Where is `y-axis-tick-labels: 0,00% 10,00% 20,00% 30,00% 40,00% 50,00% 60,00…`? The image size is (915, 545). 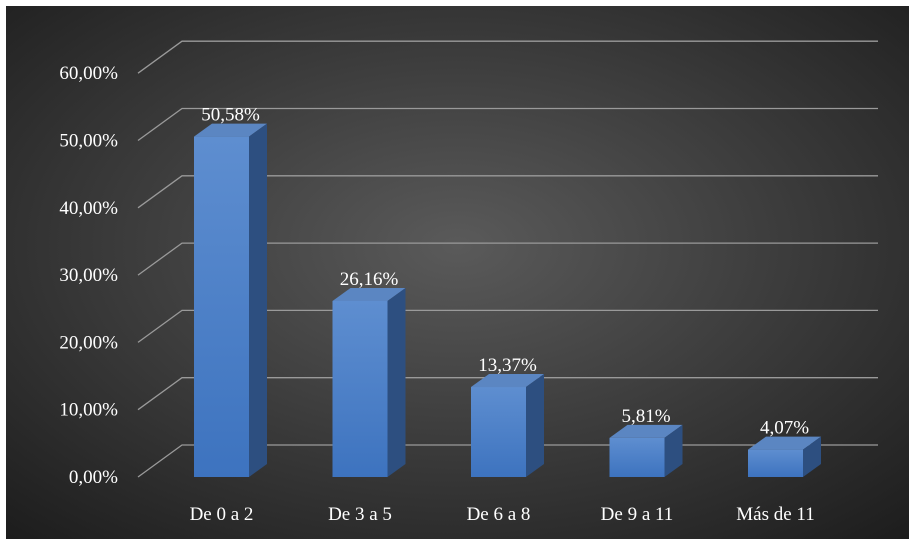 y-axis-tick-labels: 0,00% 10,00% 20,00% 30,00% 40,00% 50,00% 60,00… is located at coordinates (88, 275).